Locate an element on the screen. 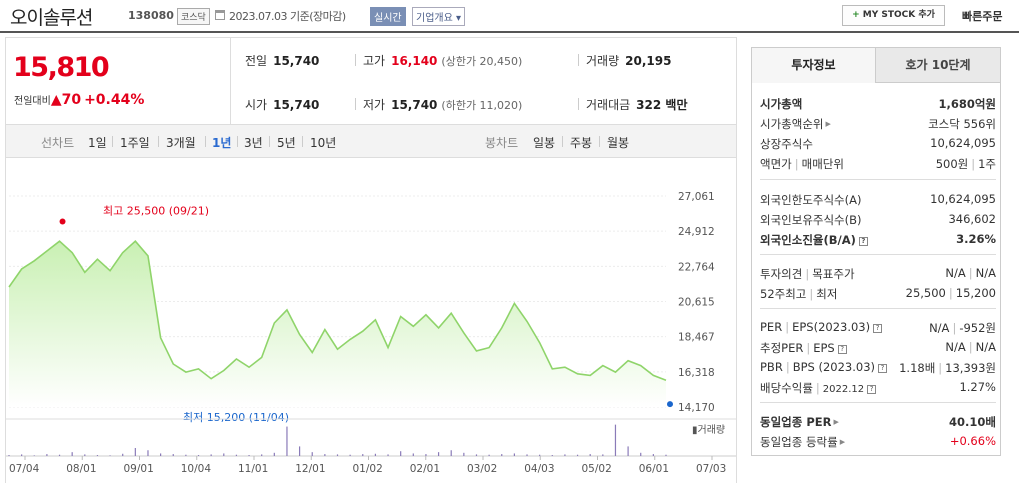 This screenshot has height=483, width=1019. max-point is located at coordinates (62, 221).